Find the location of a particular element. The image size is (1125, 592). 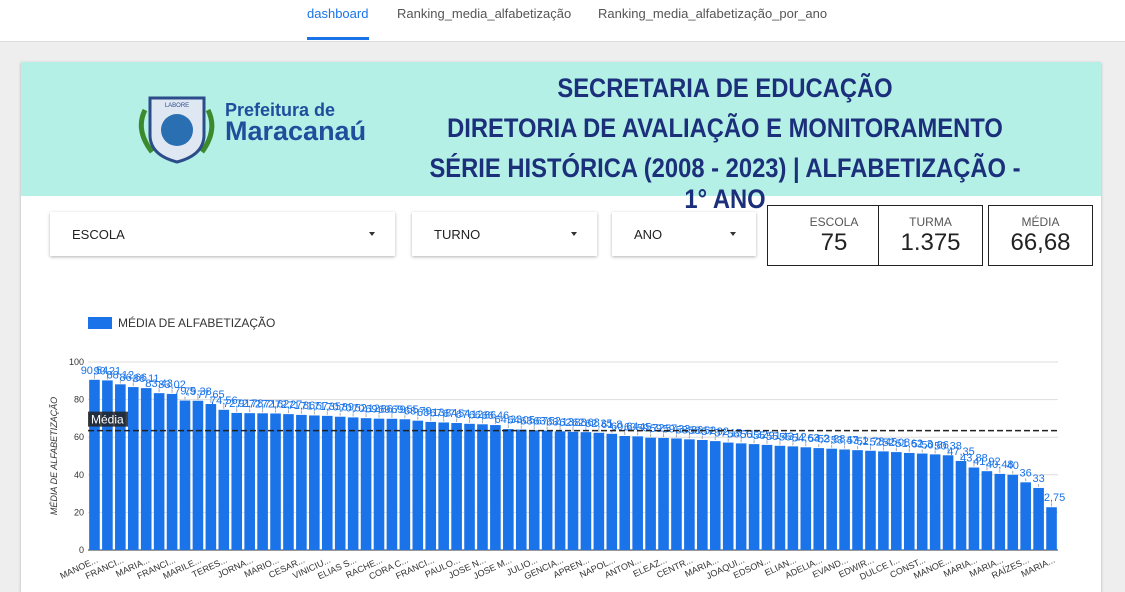

data-label: 86,66 is located at coordinates (134, 378).